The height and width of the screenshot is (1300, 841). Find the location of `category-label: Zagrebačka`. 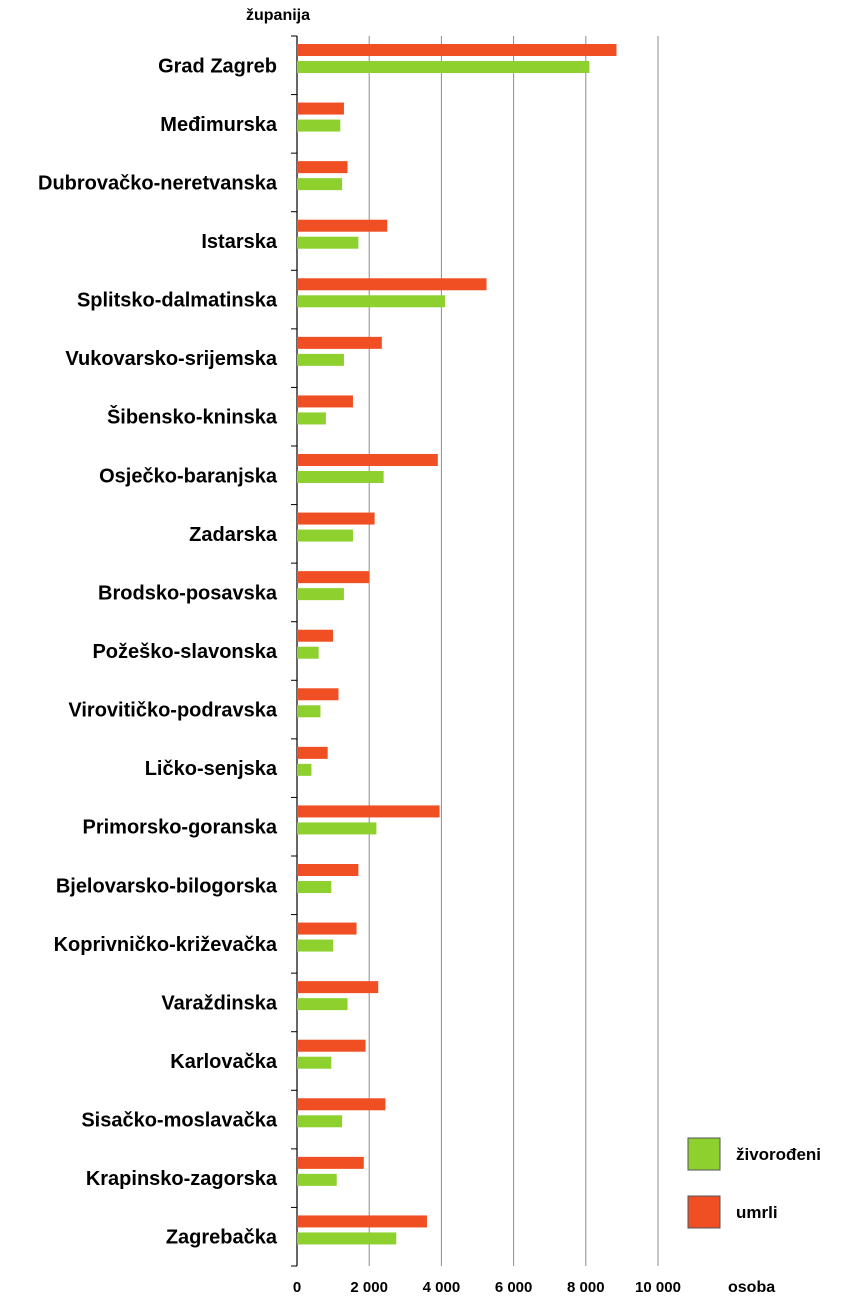

category-label: Zagrebačka is located at coordinates (222, 1238).